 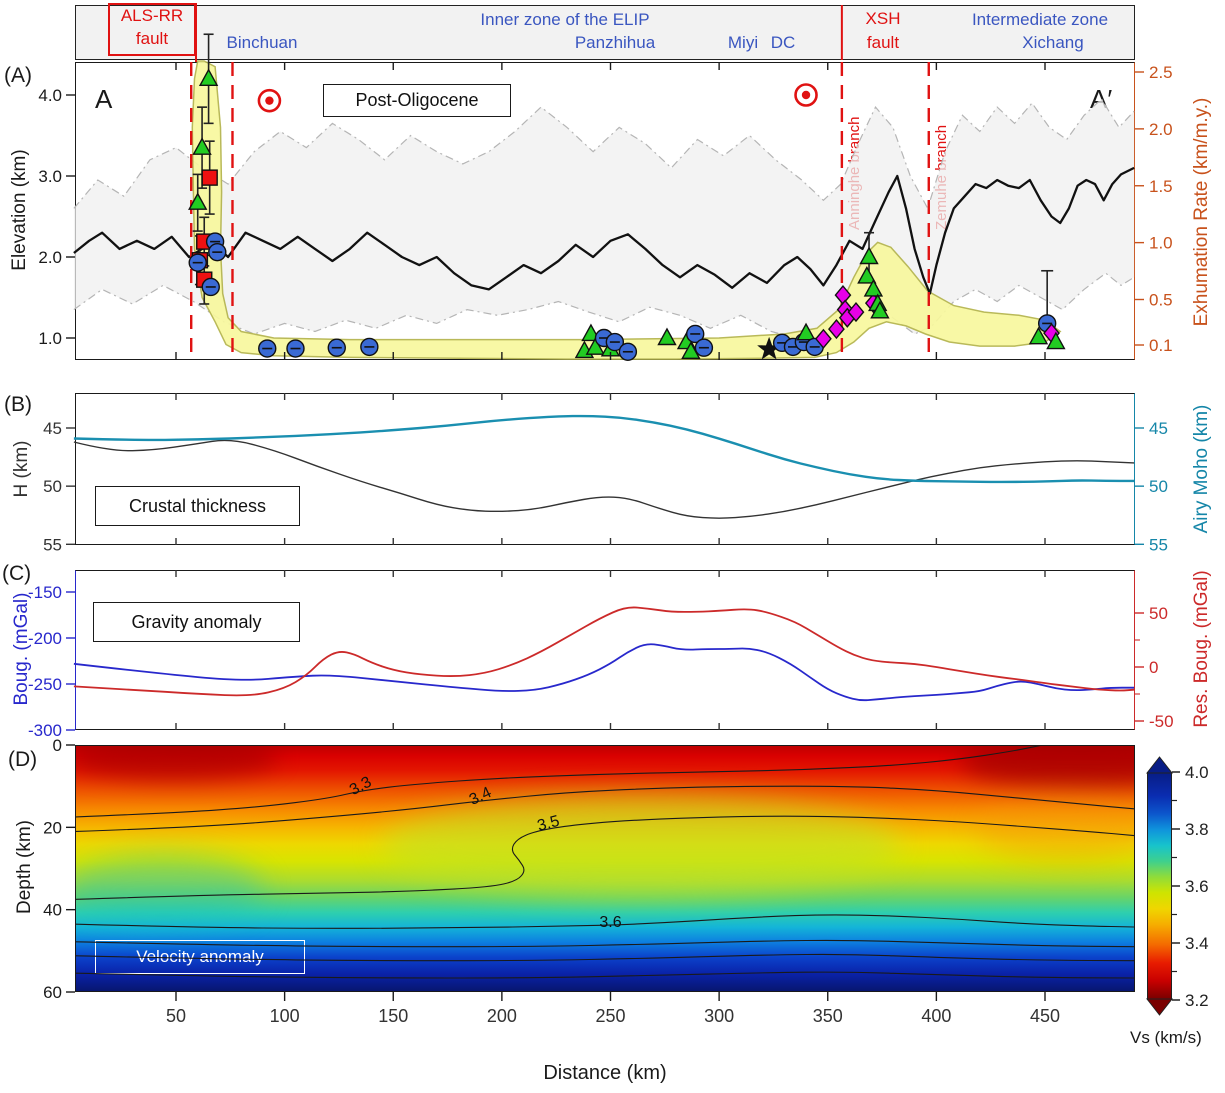 I want to click on colorbar-tick: 3.4, so click(x=1197, y=943).